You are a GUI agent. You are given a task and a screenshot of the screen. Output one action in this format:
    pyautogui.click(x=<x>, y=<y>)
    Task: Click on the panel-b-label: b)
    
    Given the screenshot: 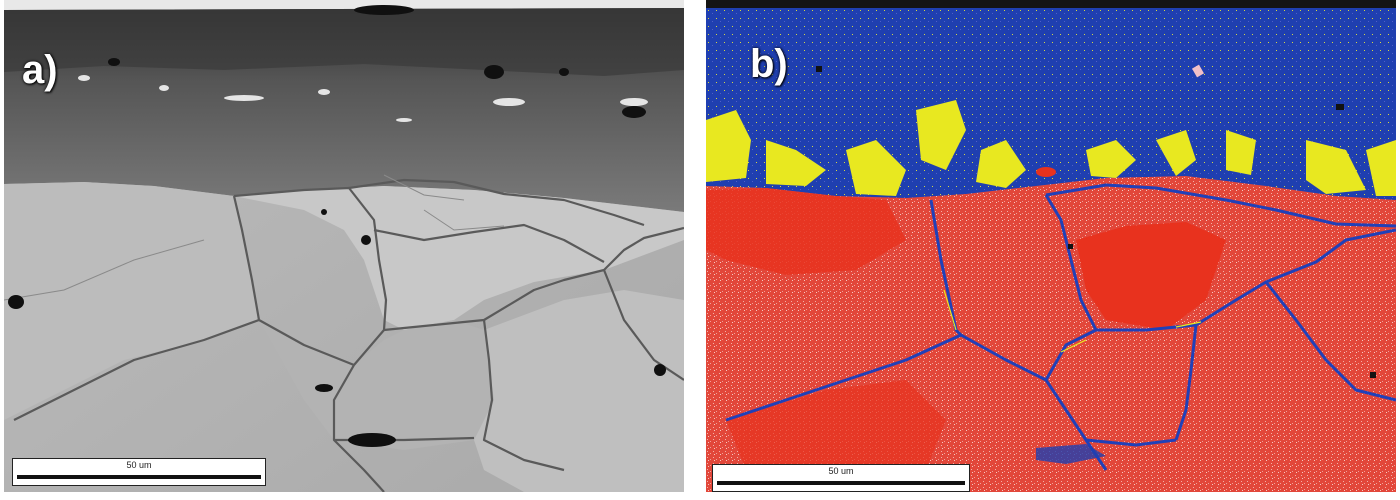 What is the action you would take?
    pyautogui.click(x=769, y=64)
    